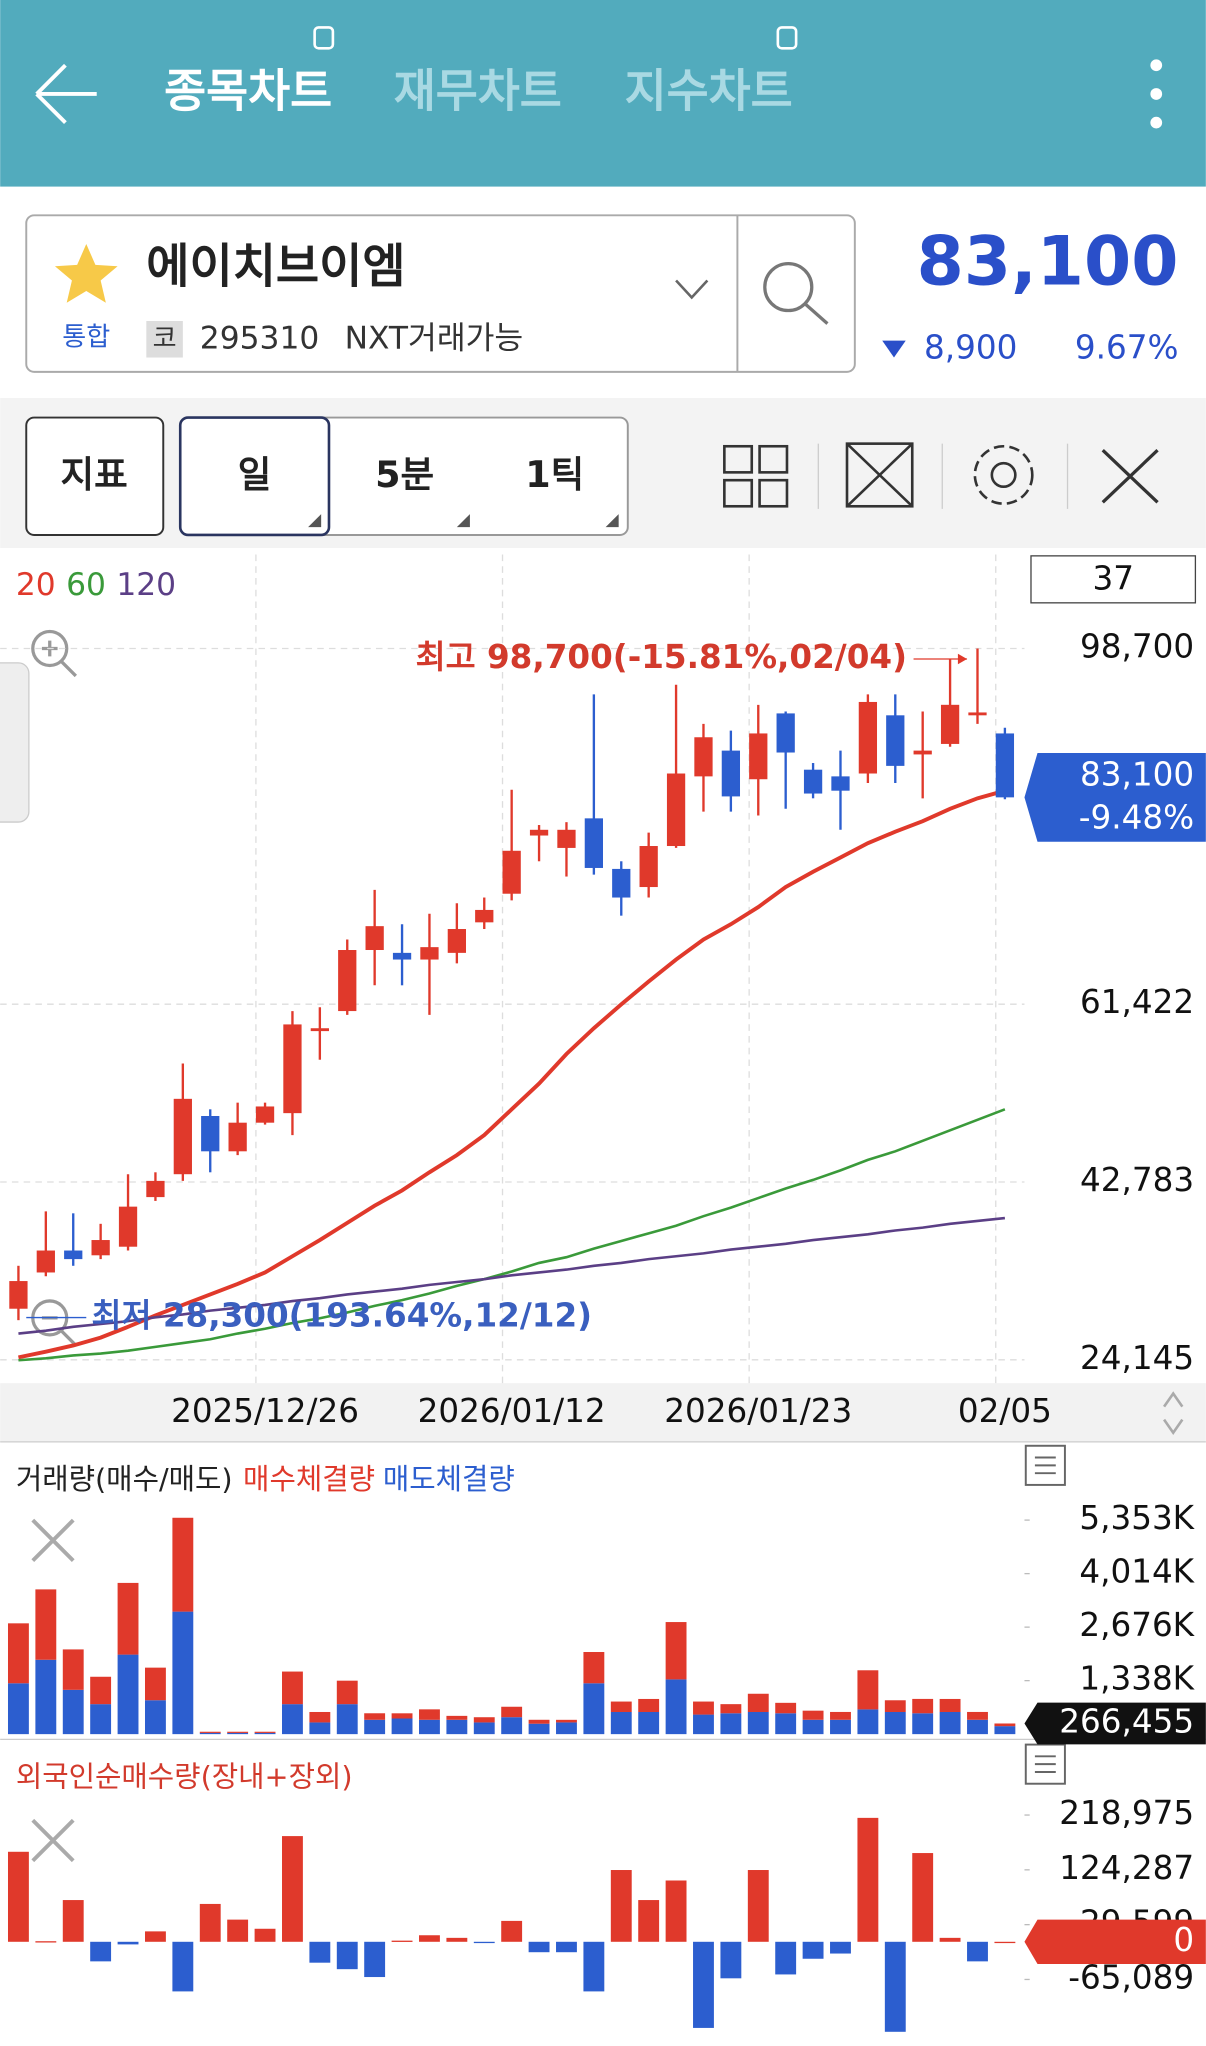  Describe the element at coordinates (692, 289) in the screenshot. I see `dropdown-chevron` at that location.